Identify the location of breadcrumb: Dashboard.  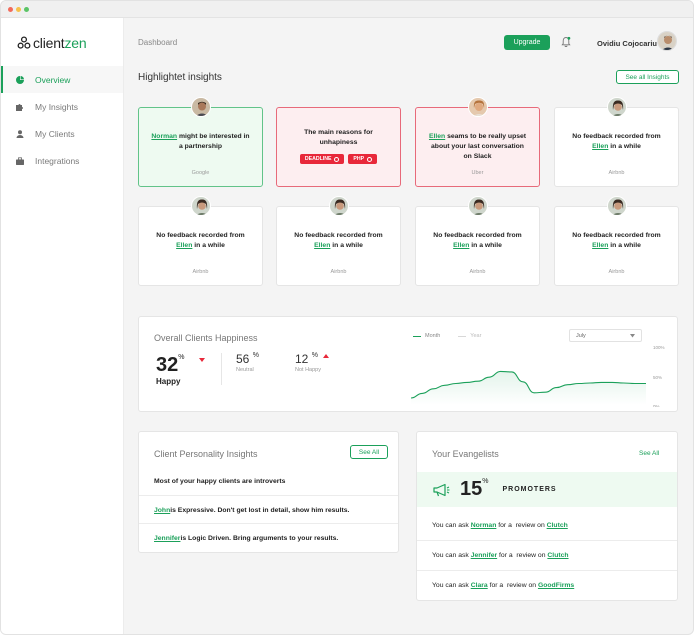
(158, 42).